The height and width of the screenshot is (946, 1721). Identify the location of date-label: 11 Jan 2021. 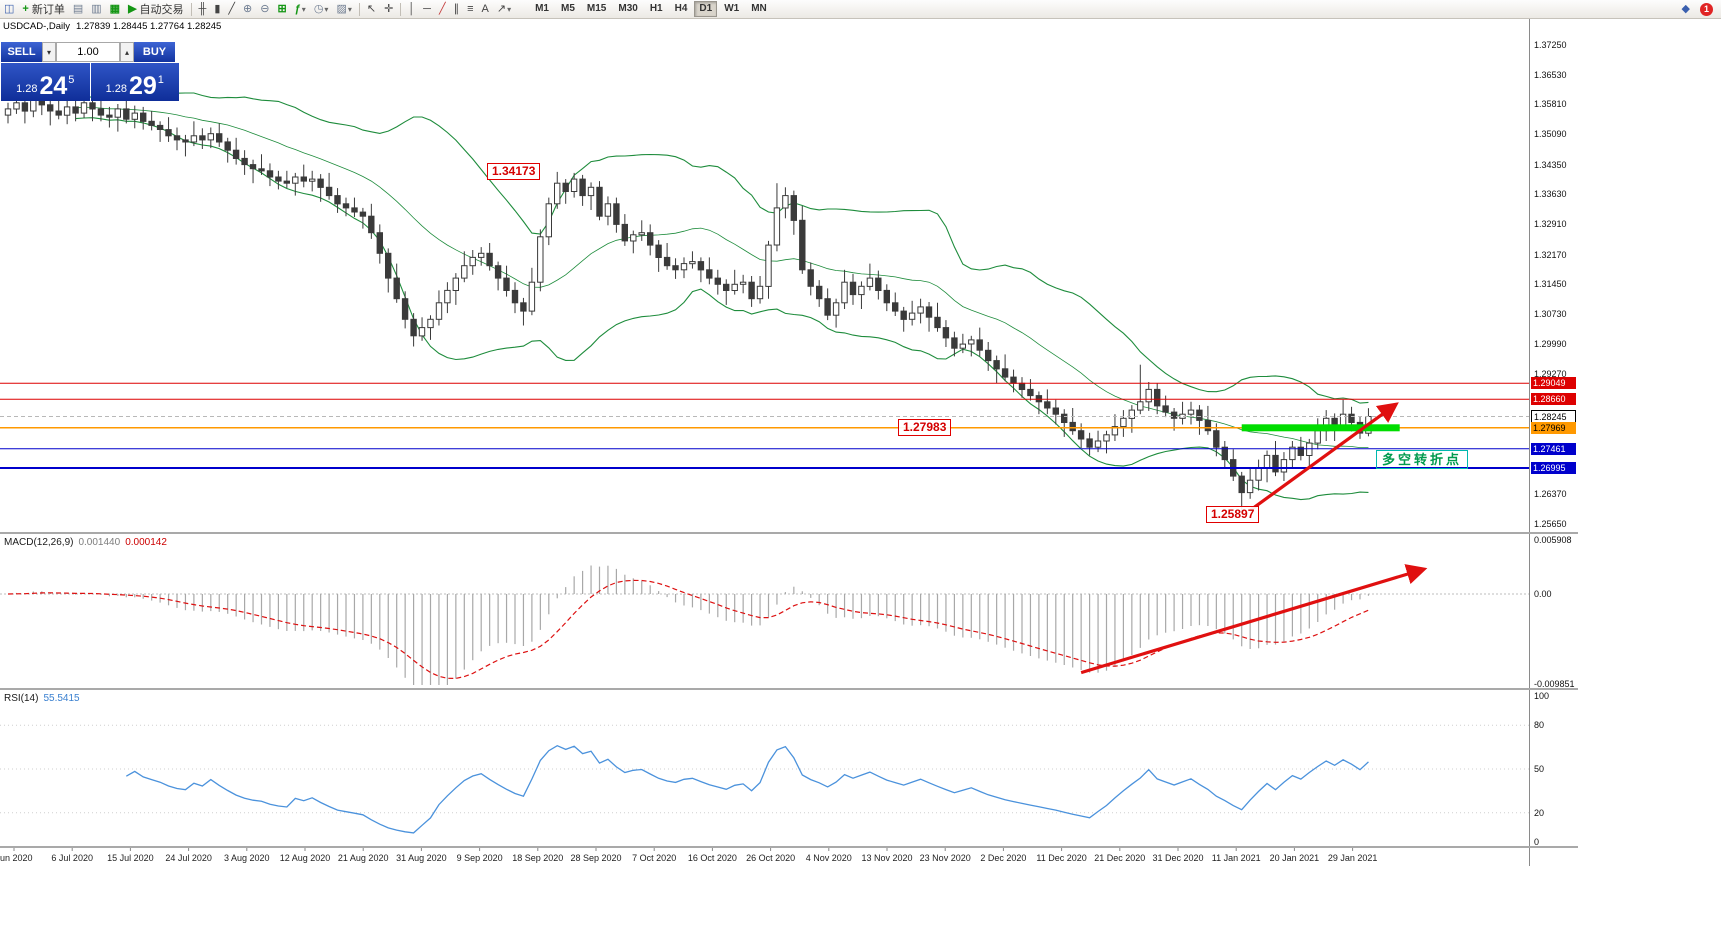
(1236, 858).